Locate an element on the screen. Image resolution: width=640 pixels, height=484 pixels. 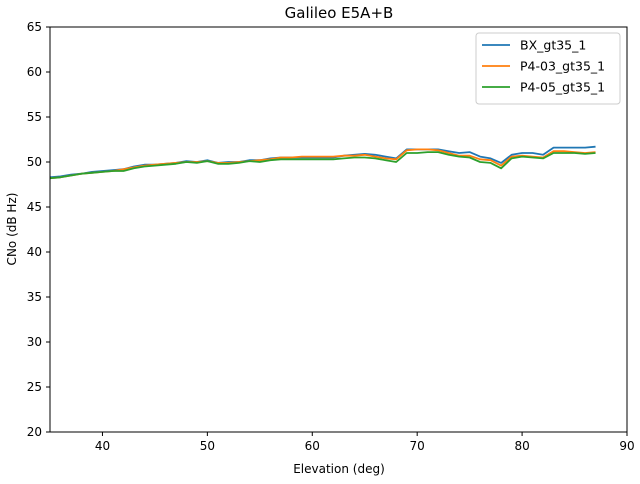
y-tick-label: 40 is located at coordinates (34, 252).